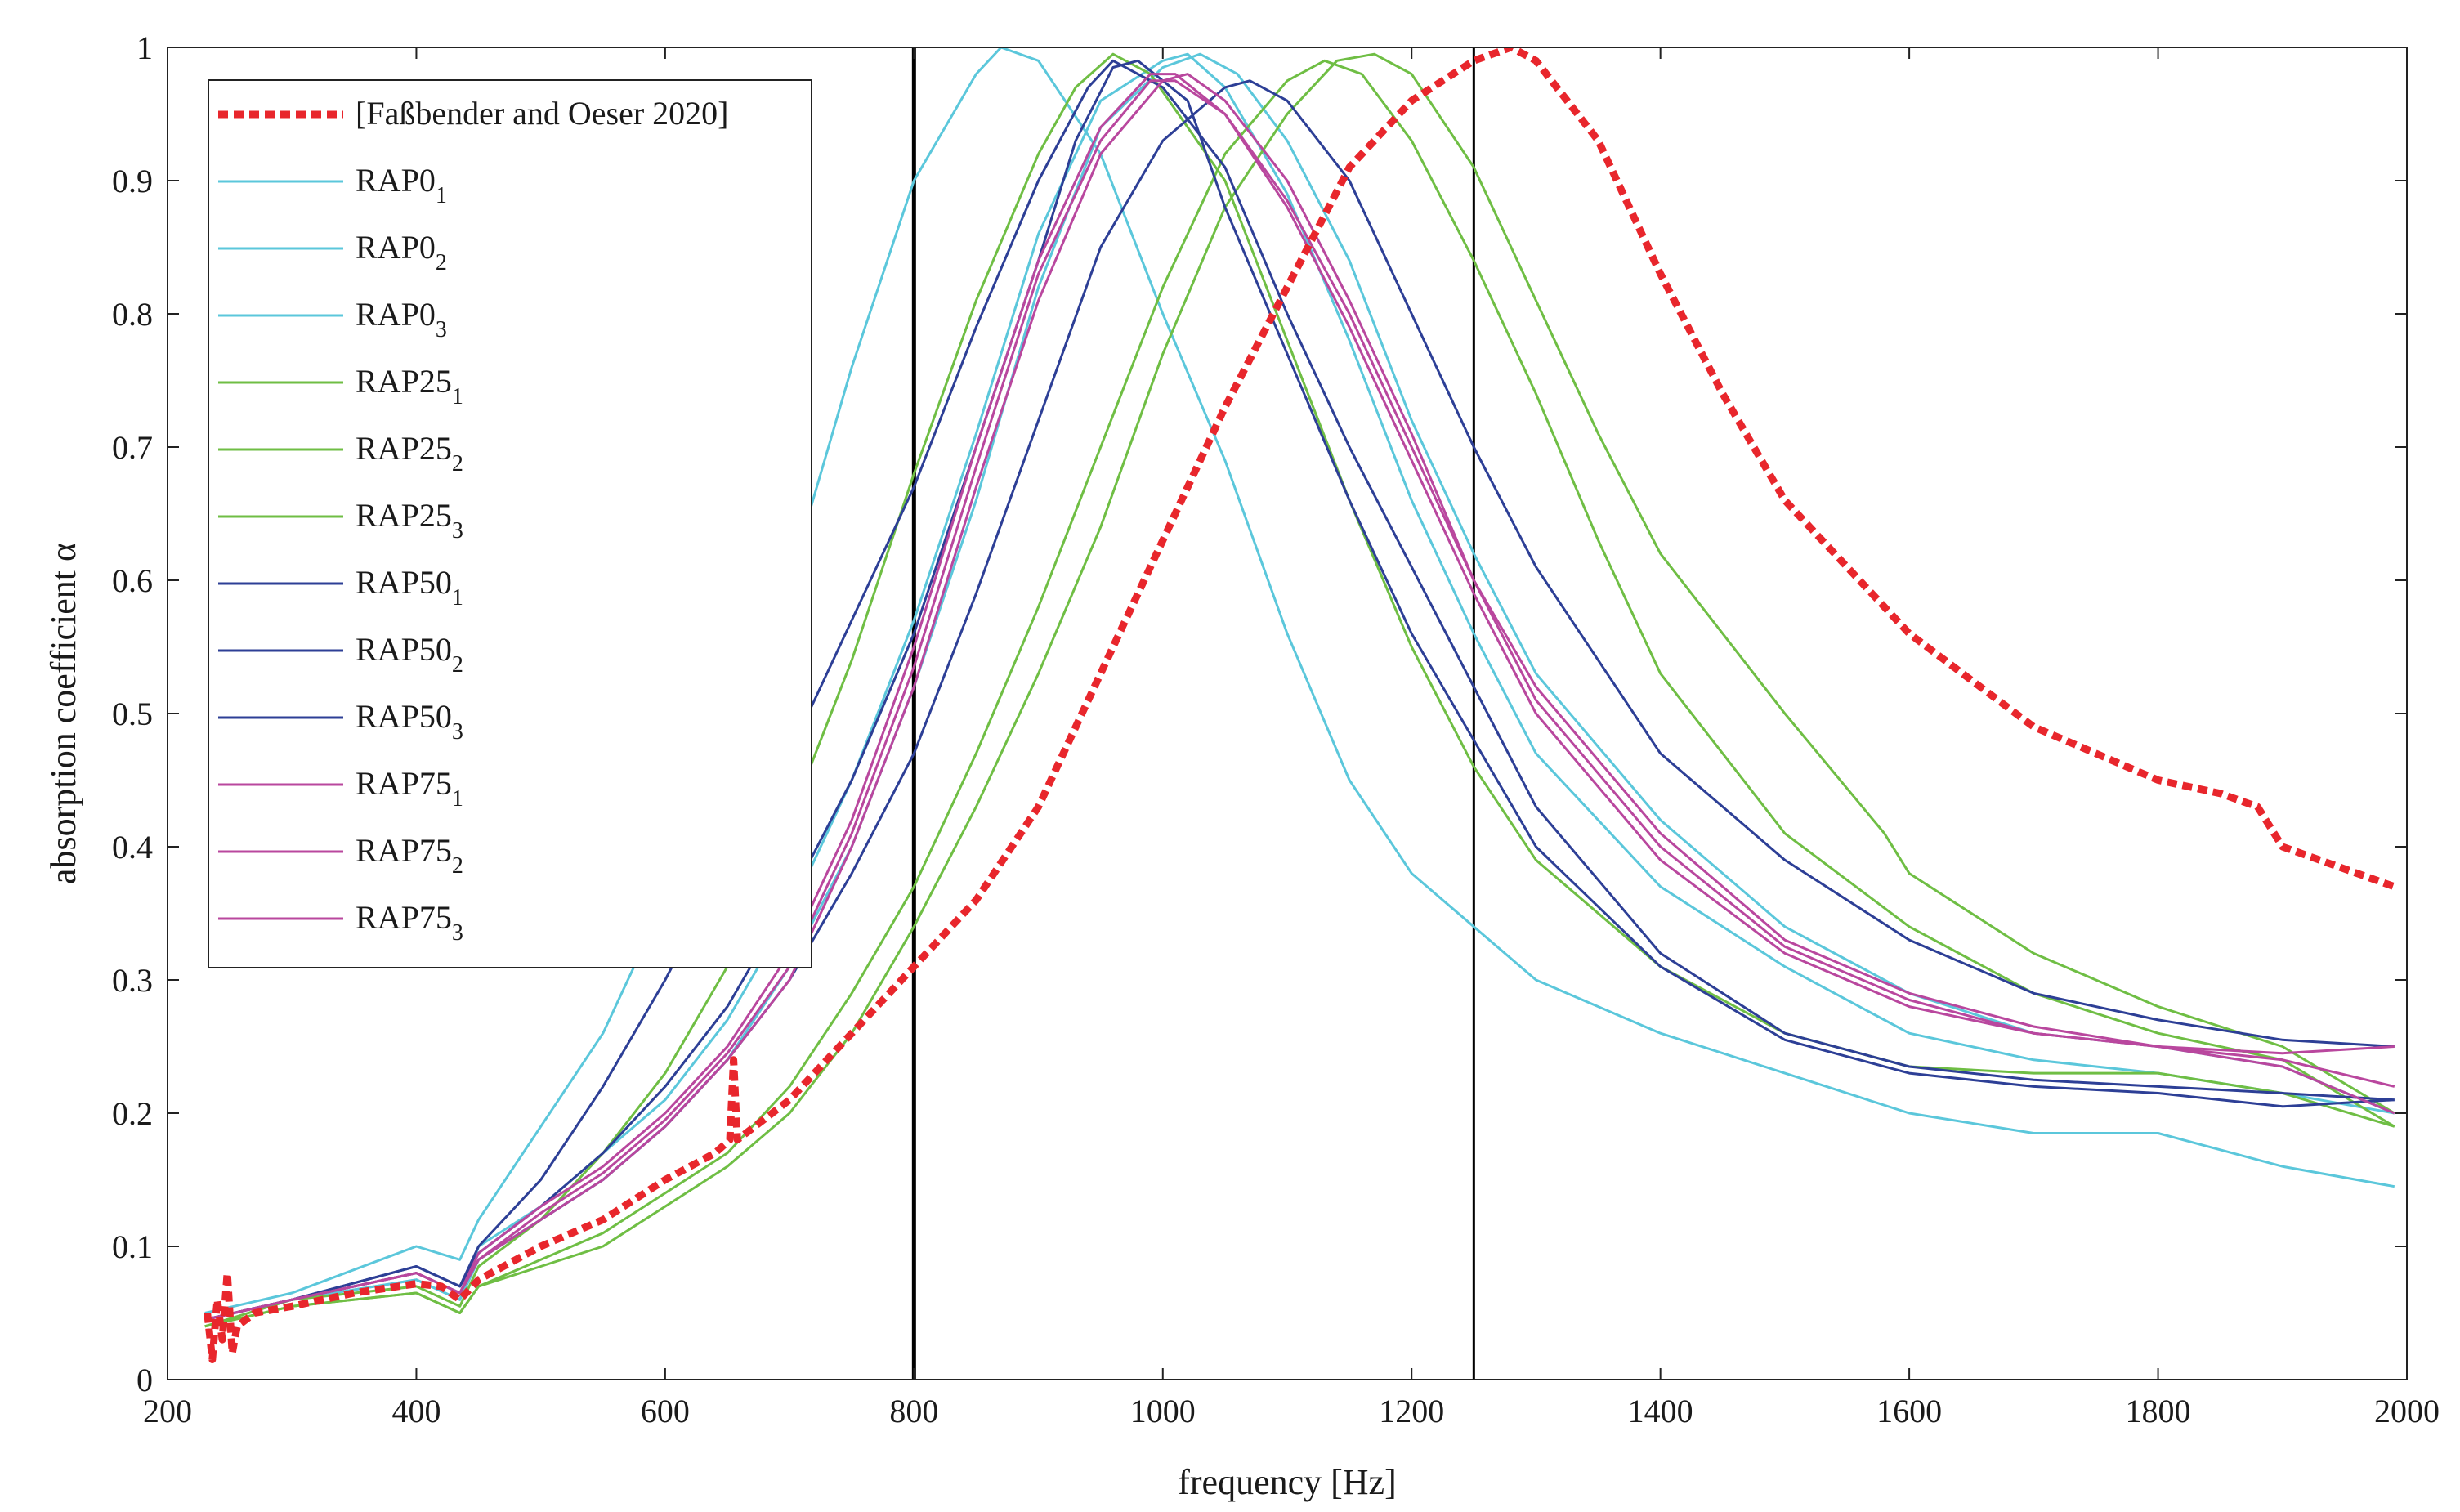  What do you see at coordinates (1909, 1411) in the screenshot?
I see `x-tick-label-7: 1600` at bounding box center [1909, 1411].